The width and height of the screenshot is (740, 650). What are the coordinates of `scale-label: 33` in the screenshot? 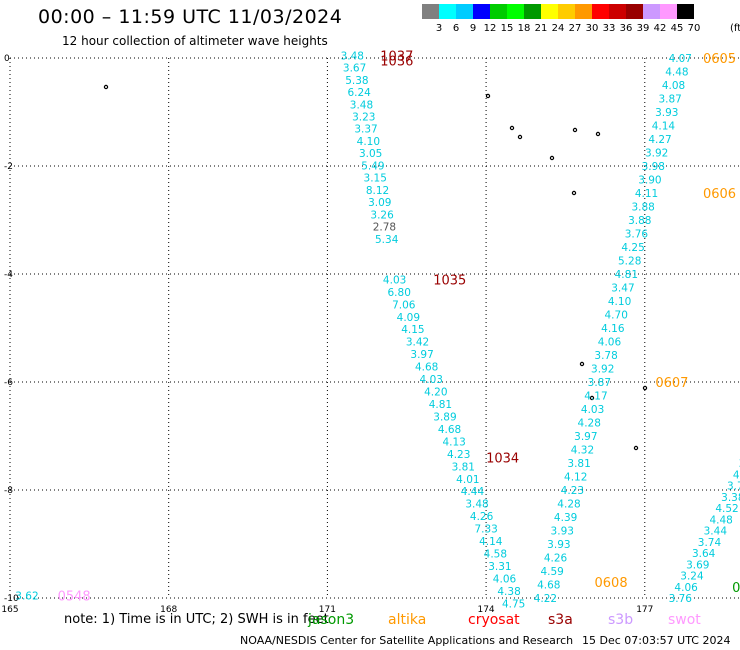 It's located at (609, 28).